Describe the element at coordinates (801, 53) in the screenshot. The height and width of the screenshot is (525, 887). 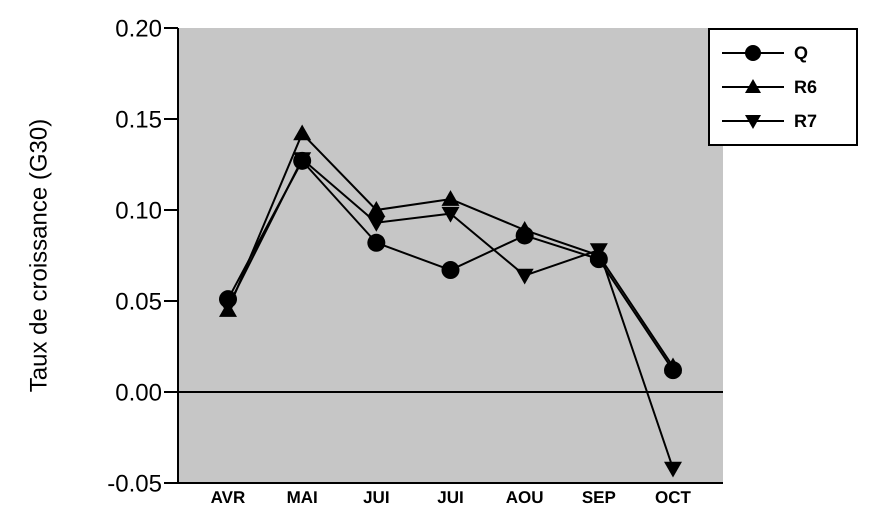
I see `legend-label: Q` at that location.